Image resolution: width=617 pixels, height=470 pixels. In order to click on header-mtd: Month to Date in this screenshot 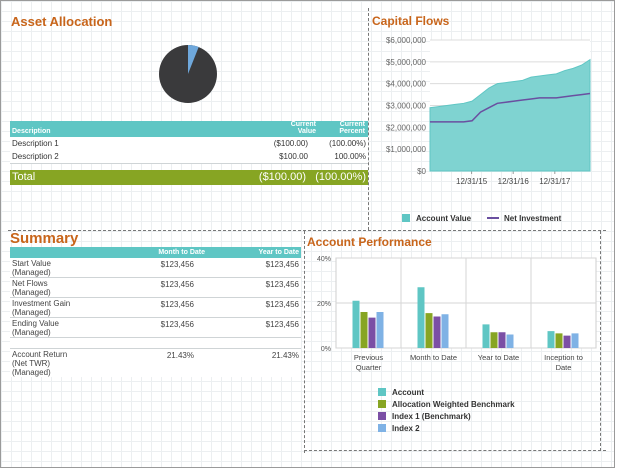, I will do `click(181, 252)`.